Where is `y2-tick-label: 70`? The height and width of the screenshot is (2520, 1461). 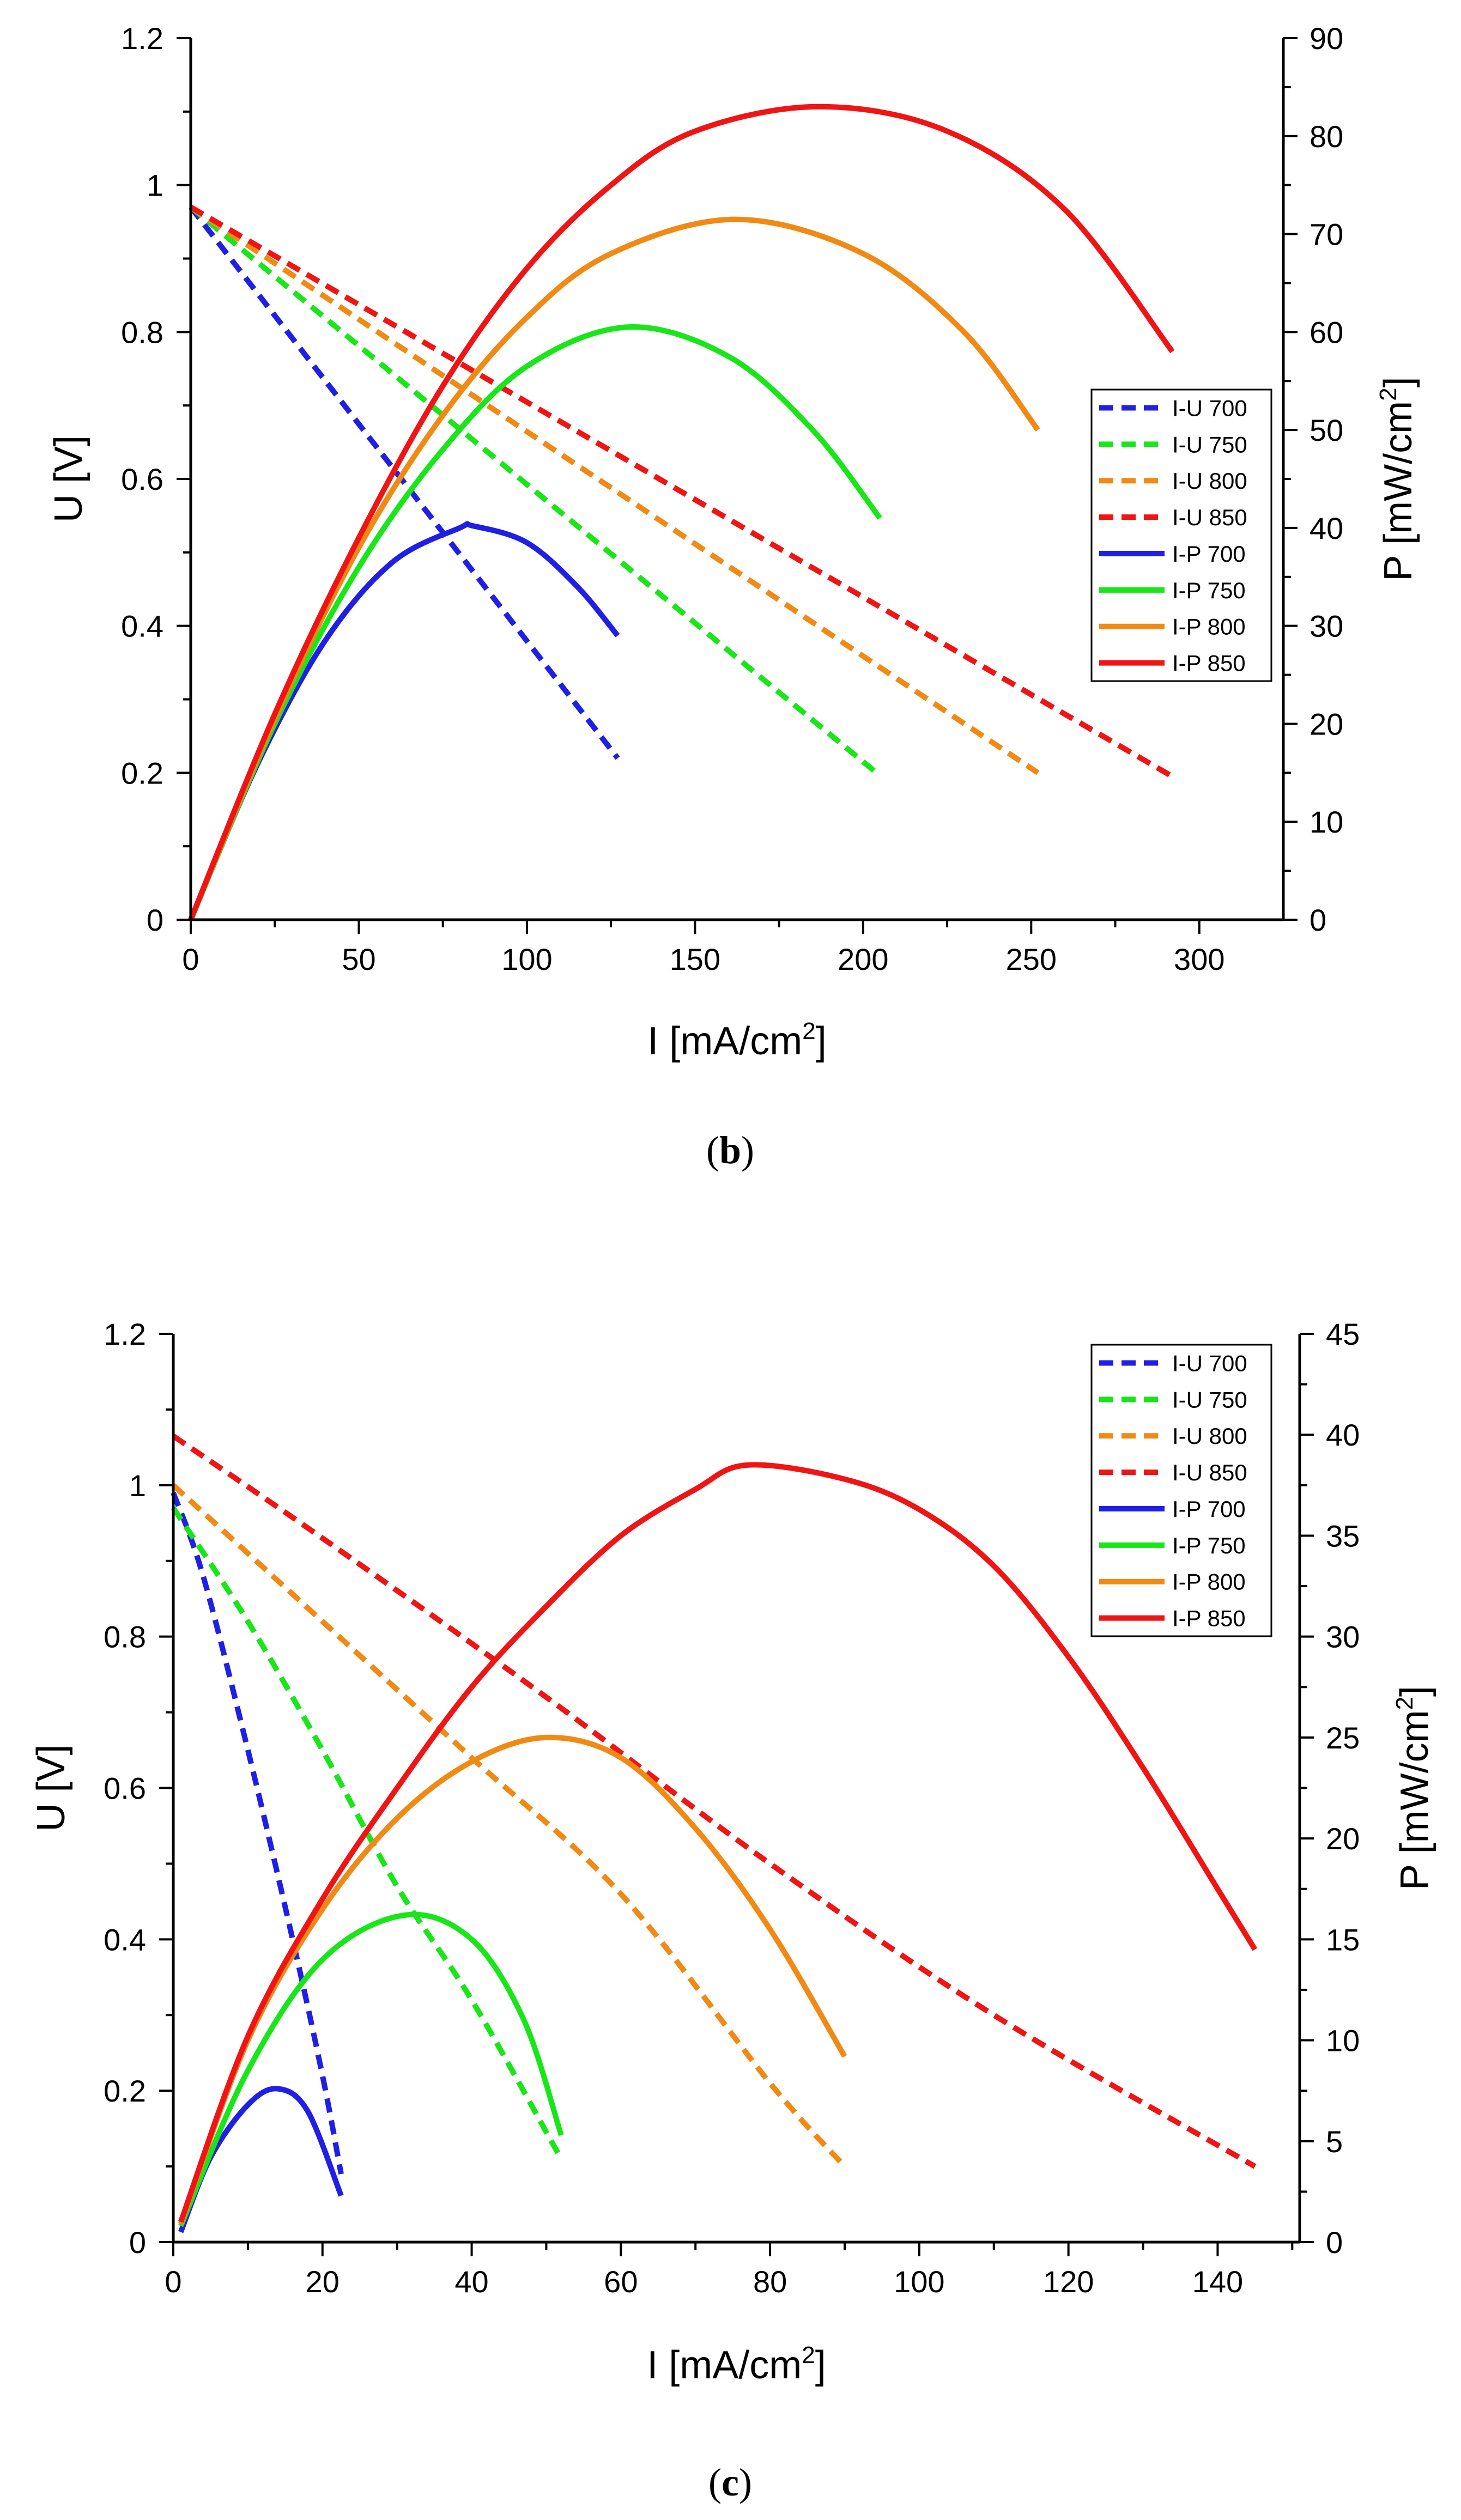 y2-tick-label: 70 is located at coordinates (1326, 234).